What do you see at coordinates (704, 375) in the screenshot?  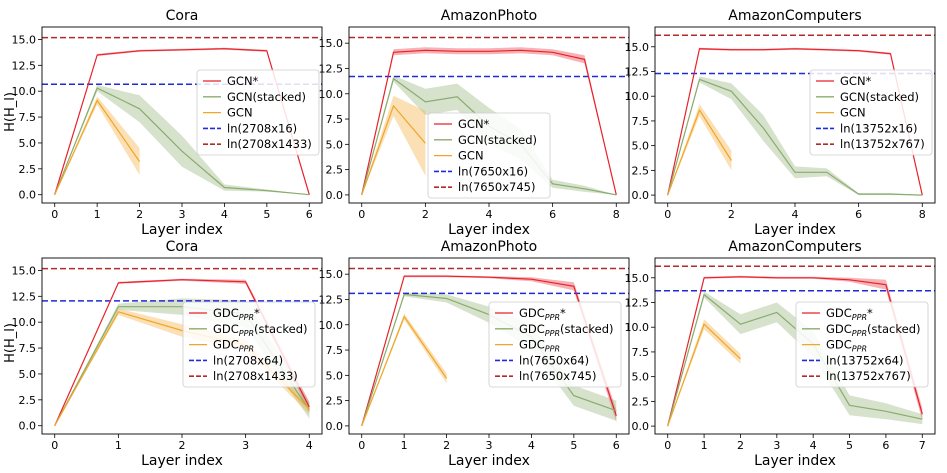 I see `line-gdc-ppr` at bounding box center [704, 375].